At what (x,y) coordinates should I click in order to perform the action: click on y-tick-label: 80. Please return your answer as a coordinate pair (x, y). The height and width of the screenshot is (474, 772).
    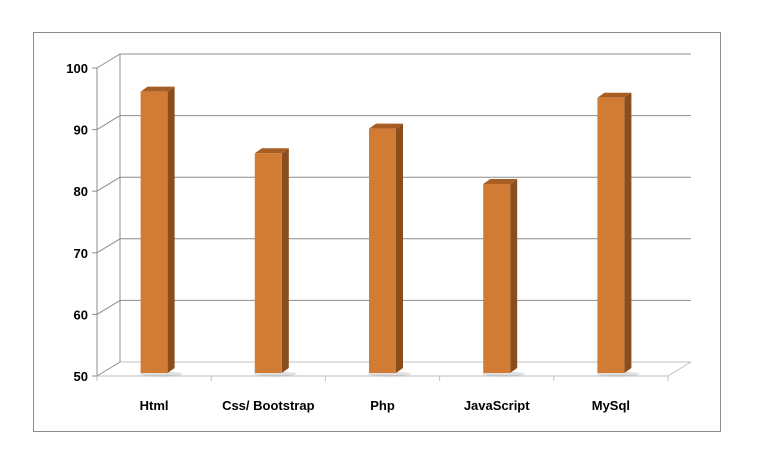
    Looking at the image, I should click on (81, 191).